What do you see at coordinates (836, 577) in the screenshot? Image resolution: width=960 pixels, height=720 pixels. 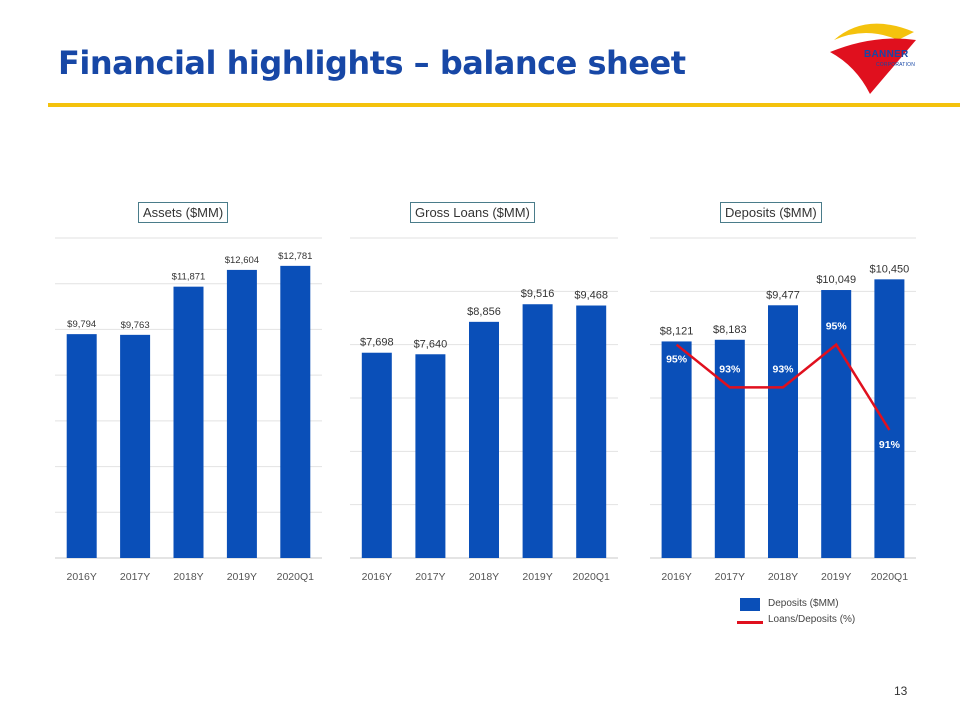 I see `chart2-tick-label: 2019Y` at bounding box center [836, 577].